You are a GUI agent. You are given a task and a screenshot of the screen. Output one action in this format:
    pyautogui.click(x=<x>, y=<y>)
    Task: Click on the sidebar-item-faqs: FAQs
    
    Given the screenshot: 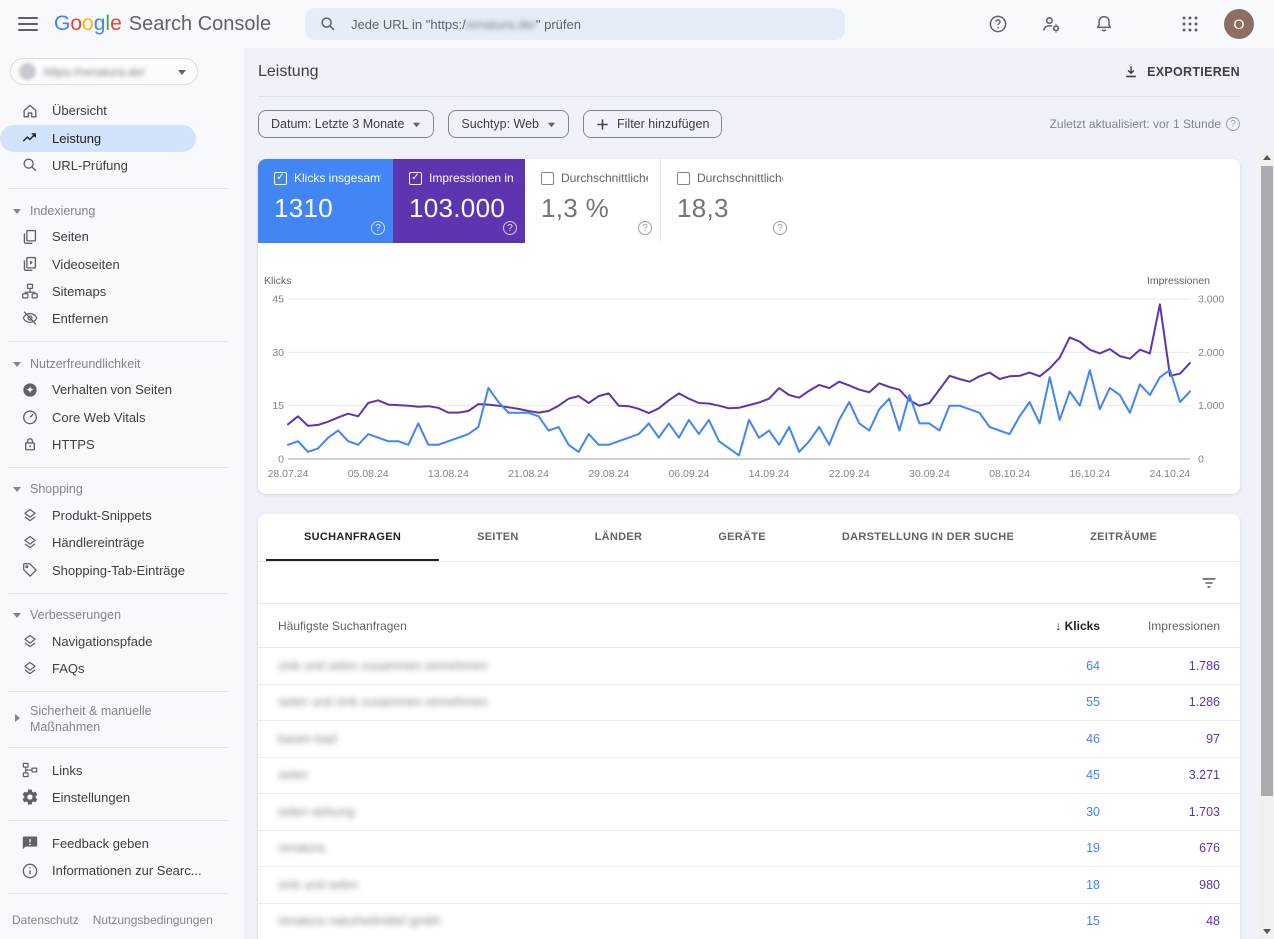 What is the action you would take?
    pyautogui.click(x=98, y=668)
    